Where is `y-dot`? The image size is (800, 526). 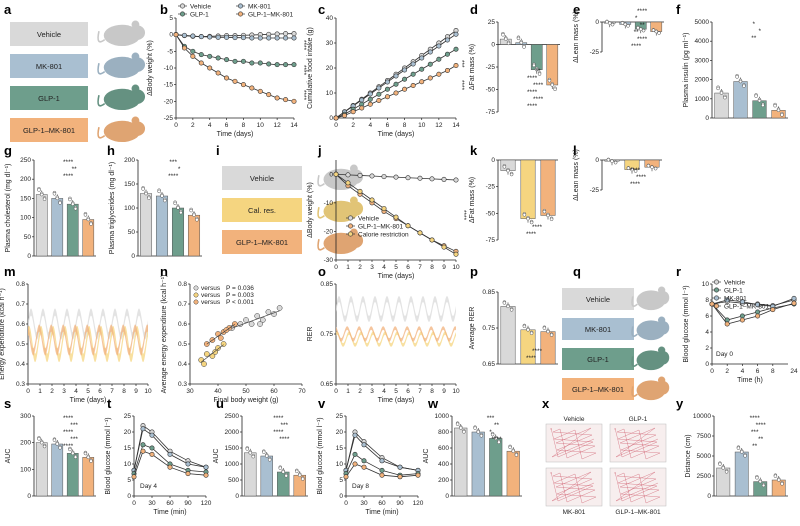 y-dot is located at coordinates (757, 478).